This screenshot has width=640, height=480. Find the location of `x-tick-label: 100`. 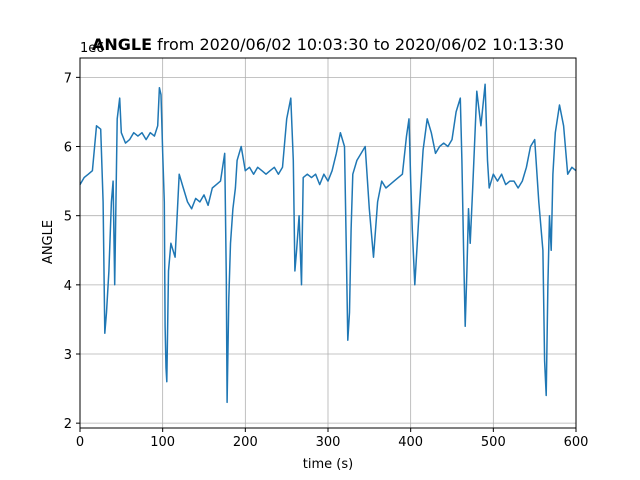

x-tick-label: 100 is located at coordinates (162, 442).